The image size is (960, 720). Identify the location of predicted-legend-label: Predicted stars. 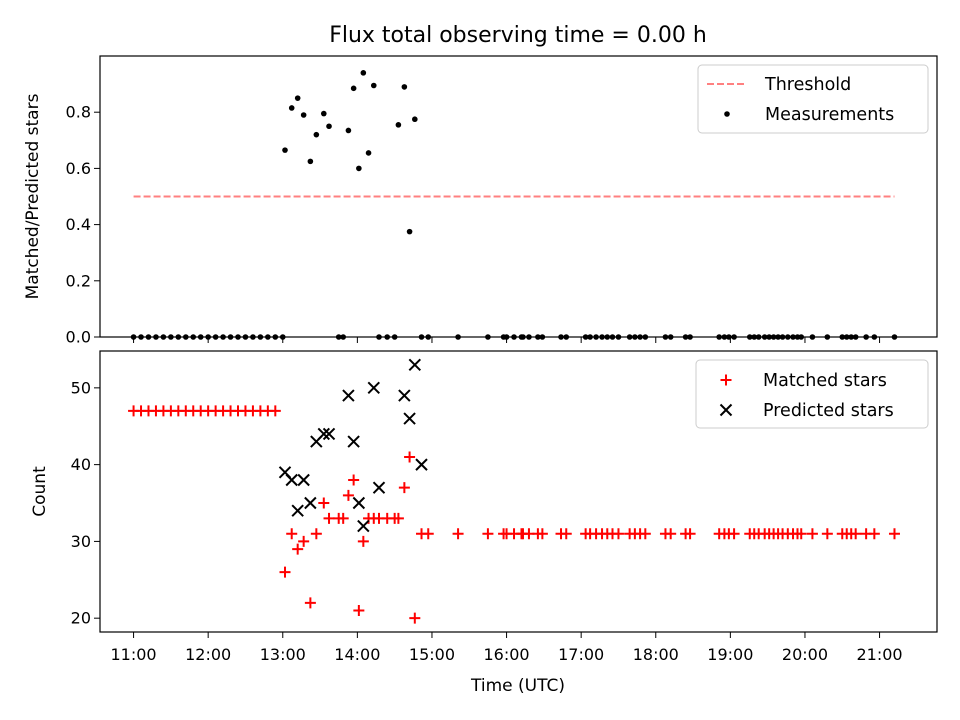
(828, 411).